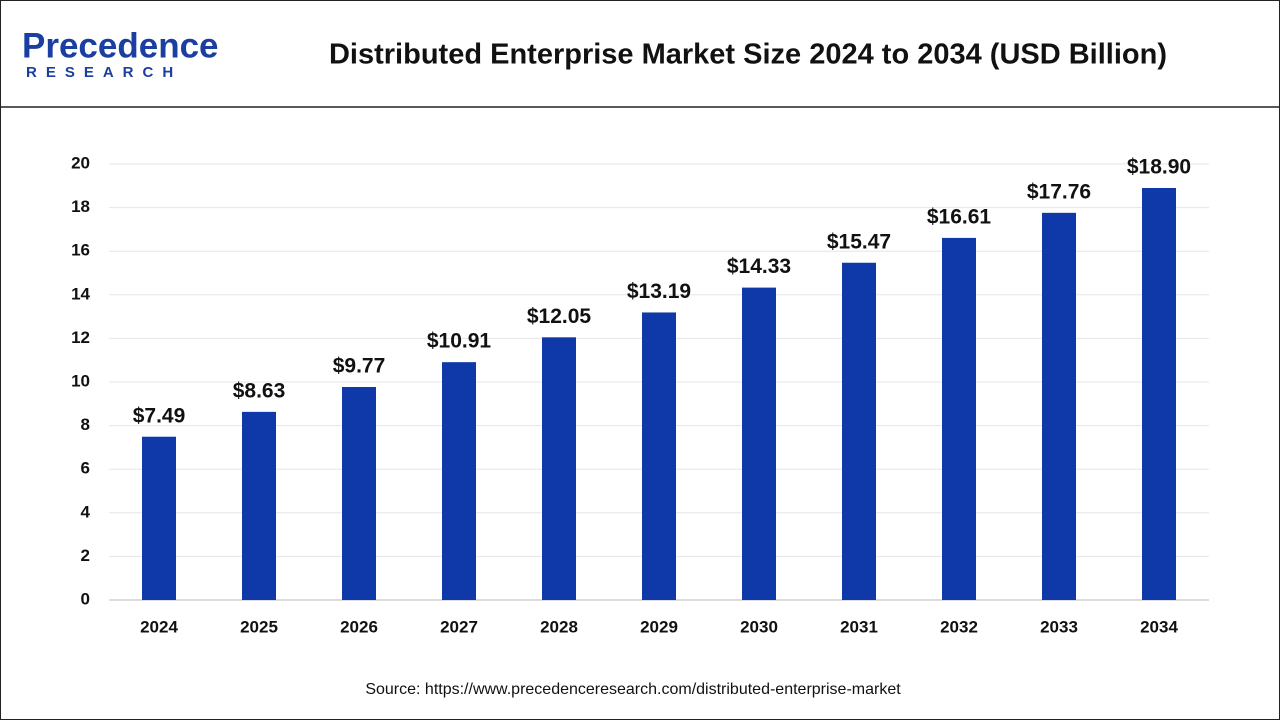 The image size is (1280, 720). I want to click on value-label: $10.91, so click(459, 341).